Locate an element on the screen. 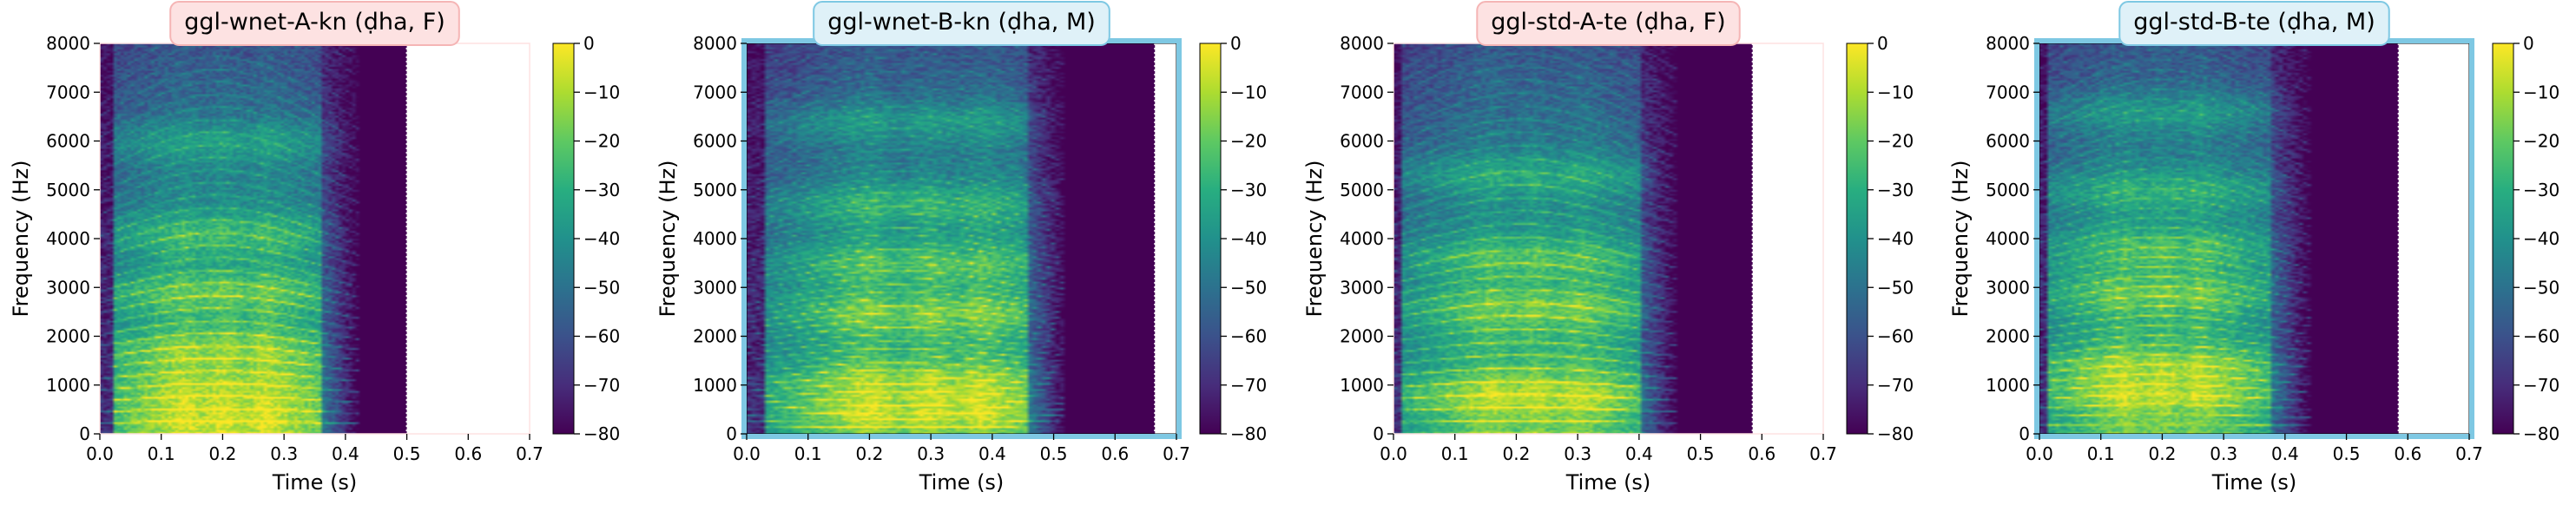  colorbar-tick-label: −80 is located at coordinates (2541, 433).